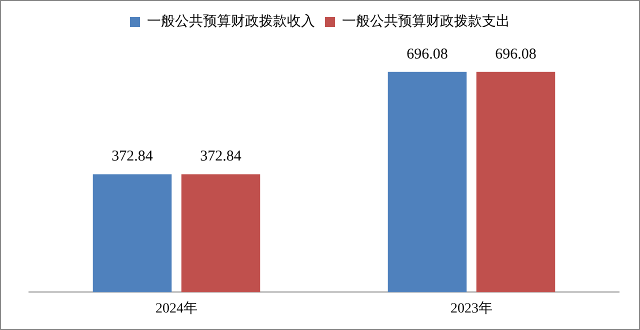 The height and width of the screenshot is (330, 640). Describe the element at coordinates (426, 22) in the screenshot. I see `legend-label: 一般公共预算财政拨款支出` at that location.